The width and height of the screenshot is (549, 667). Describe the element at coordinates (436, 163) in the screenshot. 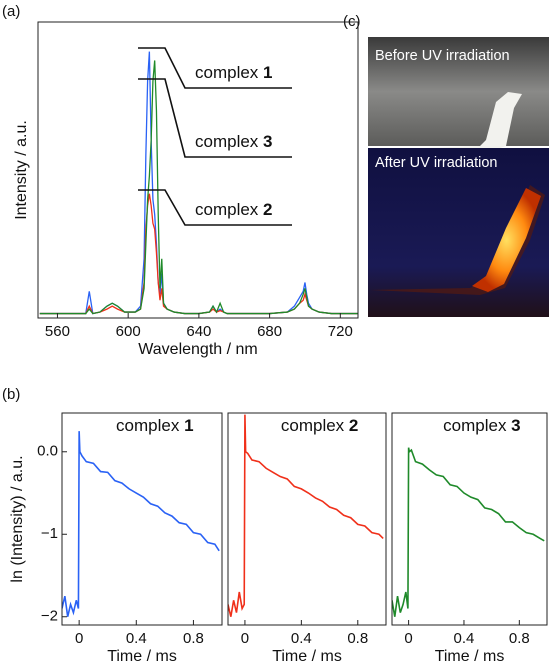

I see `photo-caption: After UV irradiation` at that location.